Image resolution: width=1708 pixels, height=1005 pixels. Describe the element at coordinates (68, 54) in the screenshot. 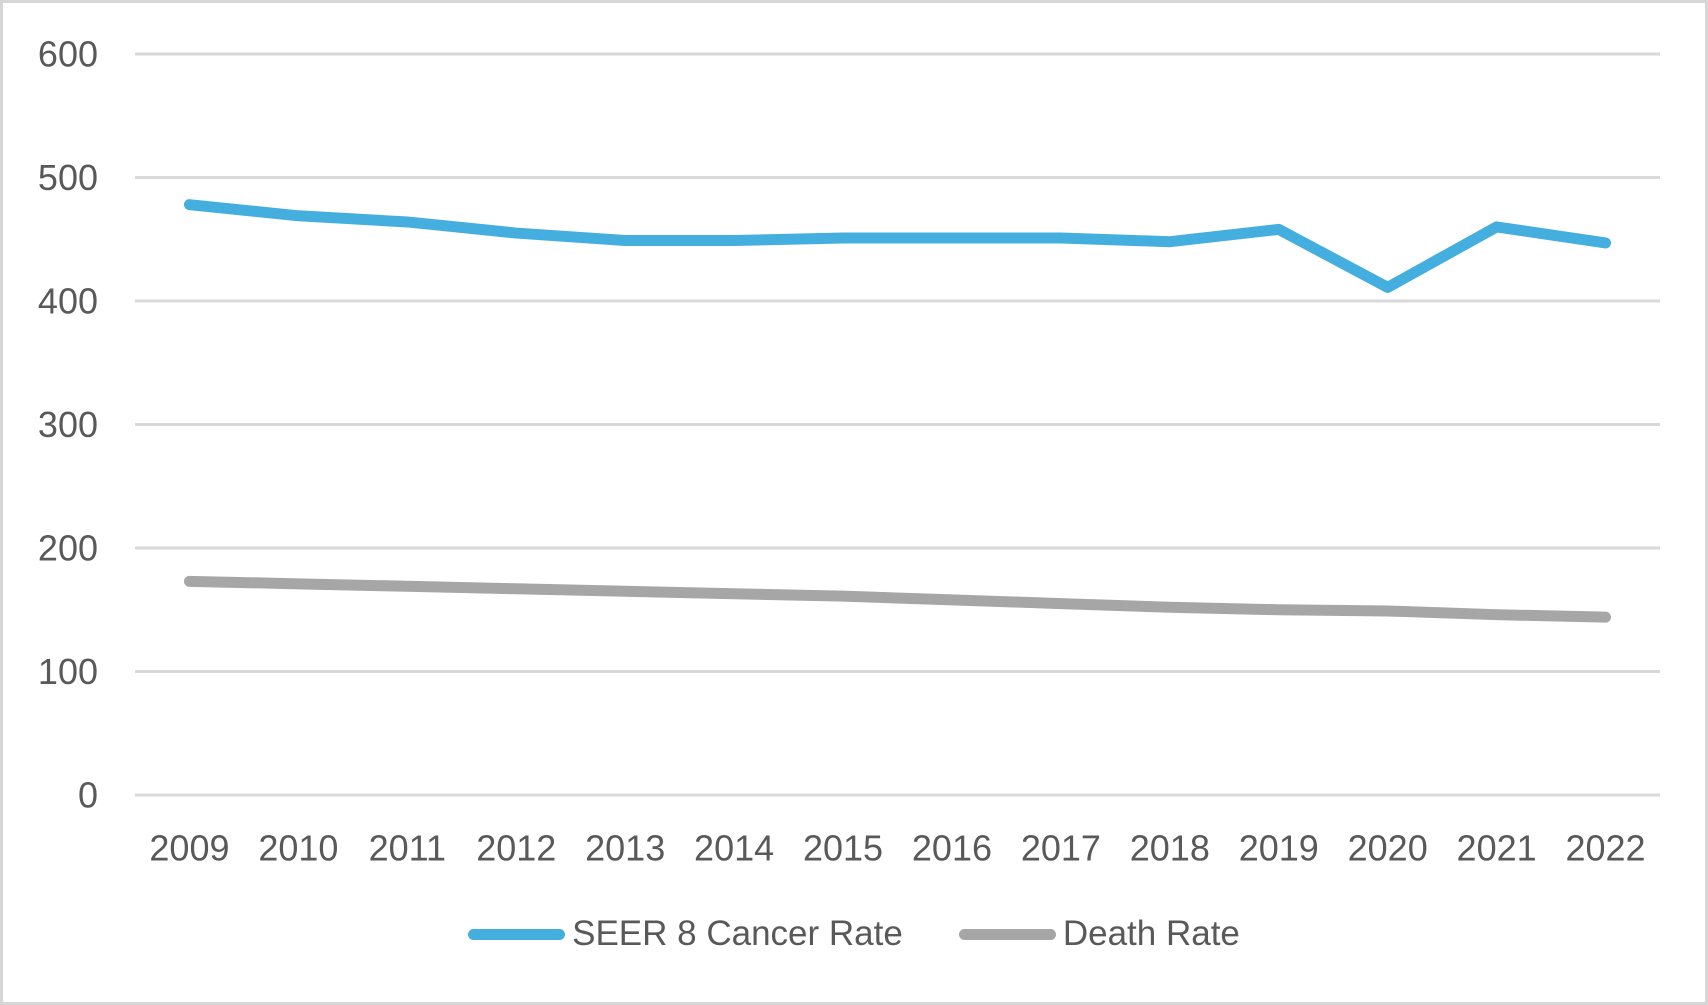

I see `y-axis-tick-label: 600` at that location.